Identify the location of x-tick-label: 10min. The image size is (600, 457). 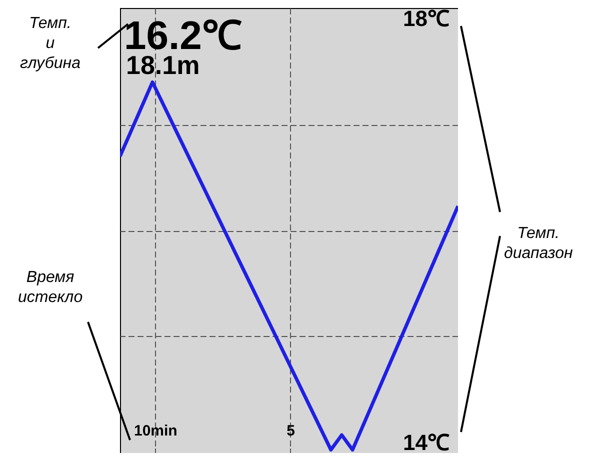
(156, 431).